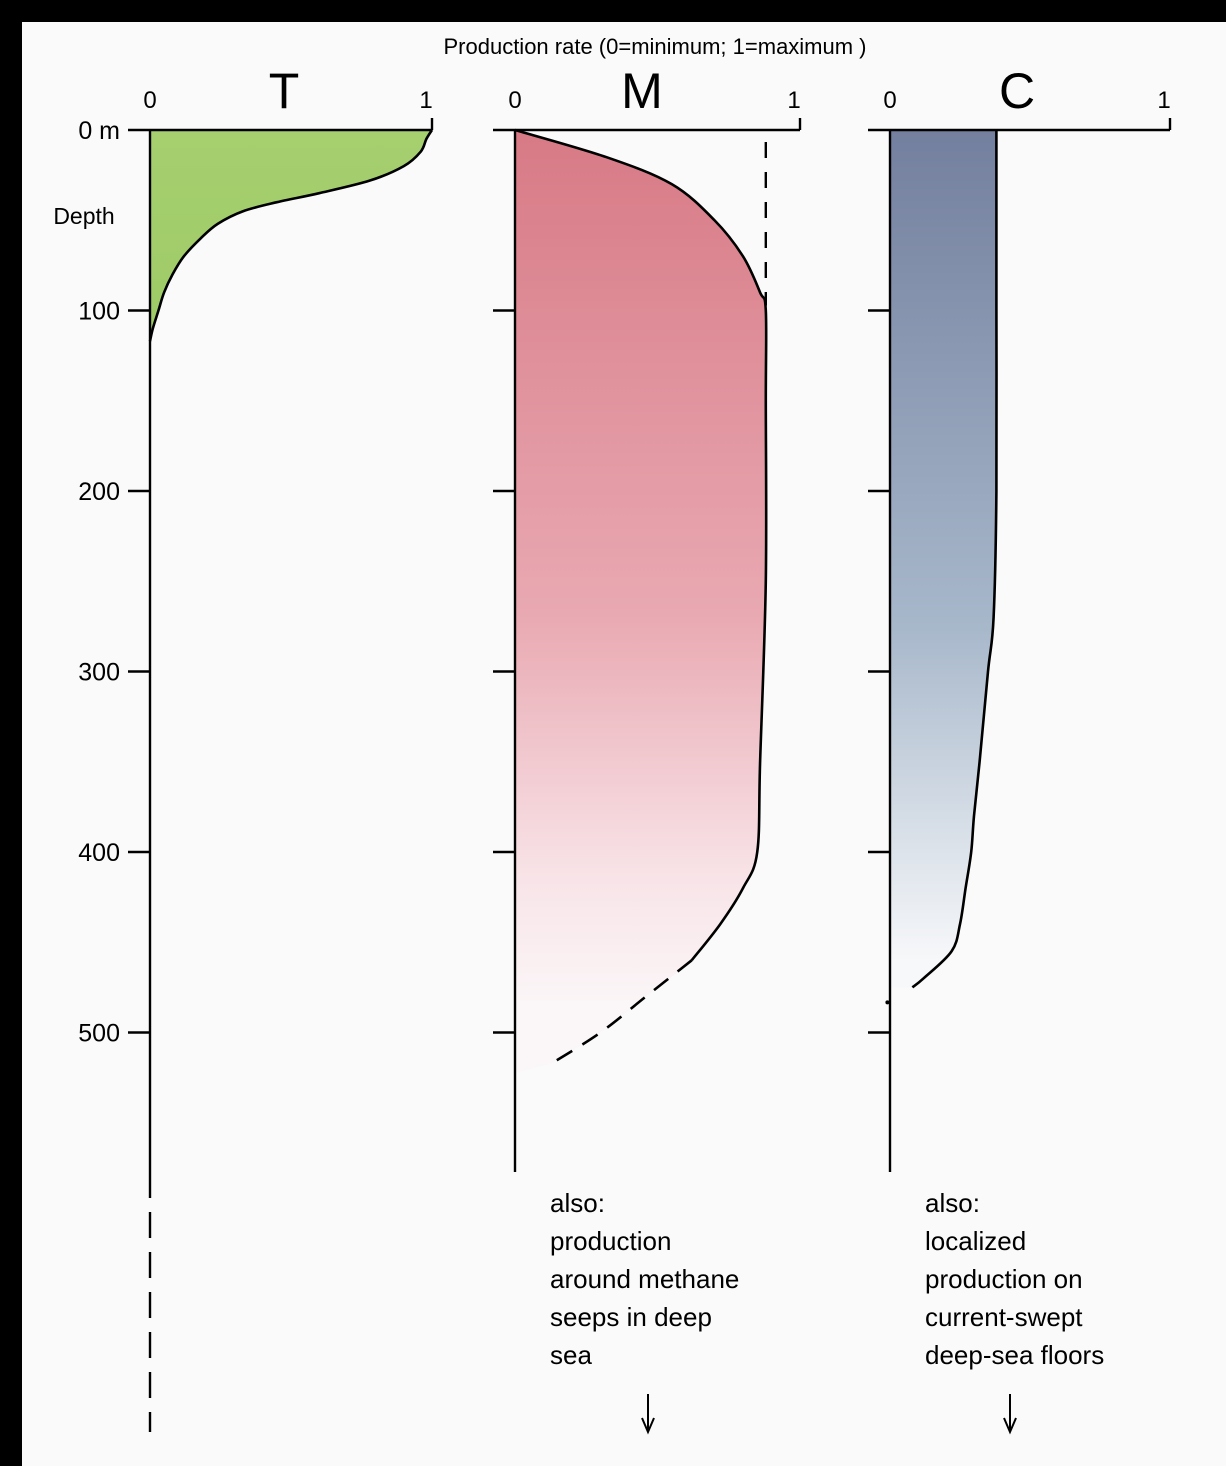 The width and height of the screenshot is (1226, 1466). Describe the element at coordinates (99, 492) in the screenshot. I see `y-tick-label: 200` at that location.